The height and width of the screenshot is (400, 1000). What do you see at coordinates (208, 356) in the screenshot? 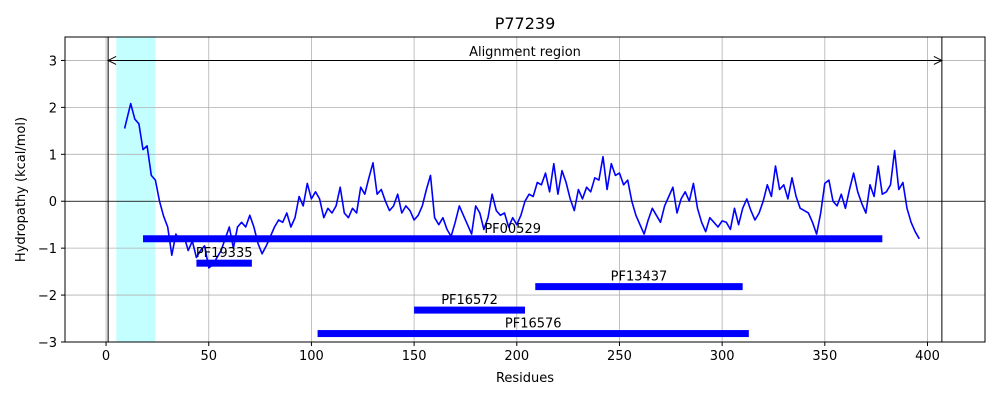
I see `x-tick-label: 50` at bounding box center [208, 356].